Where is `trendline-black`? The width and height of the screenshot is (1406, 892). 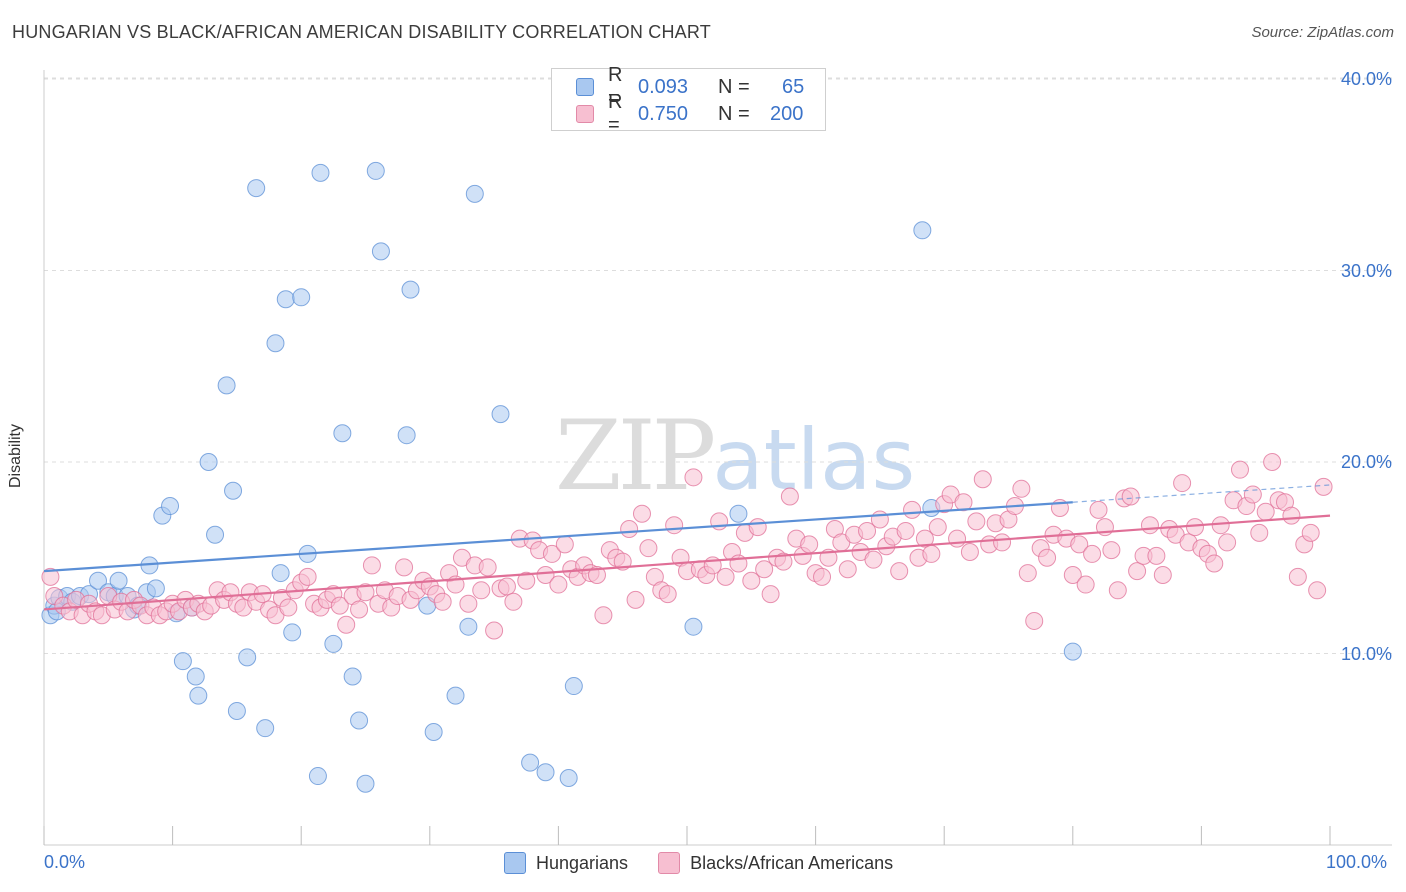 trendline-black is located at coordinates (687, 562).